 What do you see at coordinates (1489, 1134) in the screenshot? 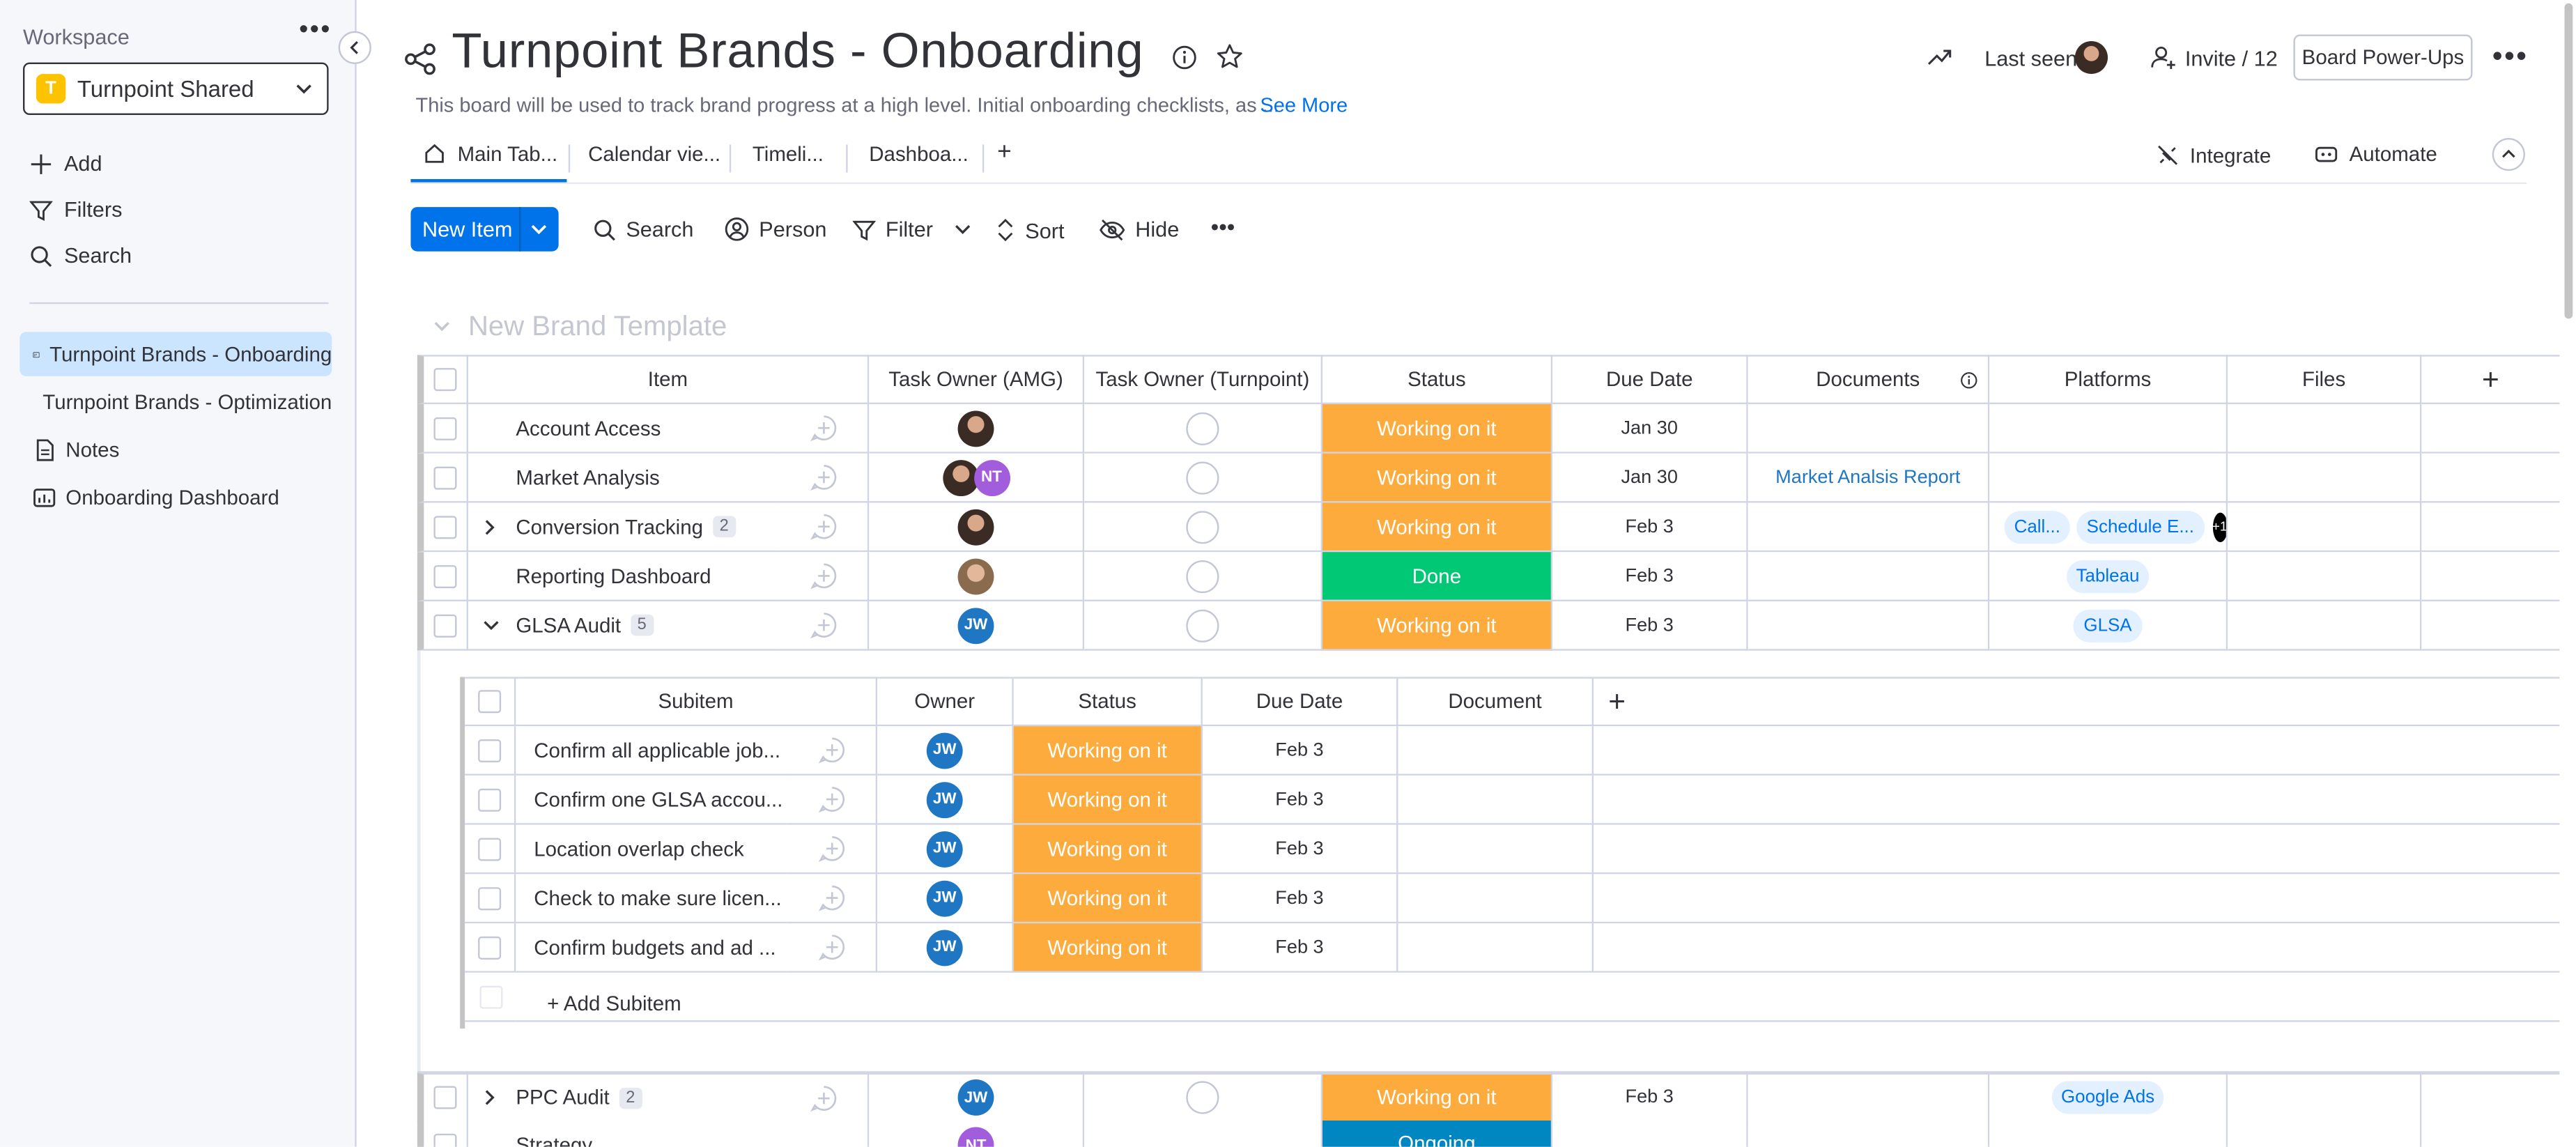
I see `table-row: Strategy NT Ongoing` at bounding box center [1489, 1134].